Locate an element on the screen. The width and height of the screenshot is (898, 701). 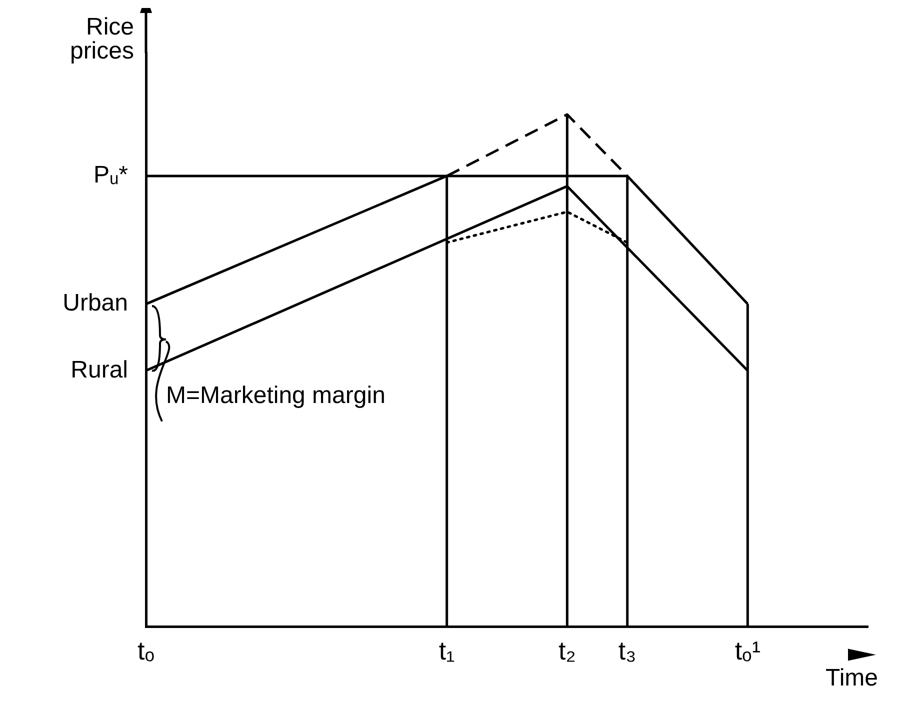
annotation: M=Marketing margin is located at coordinates (276, 395).